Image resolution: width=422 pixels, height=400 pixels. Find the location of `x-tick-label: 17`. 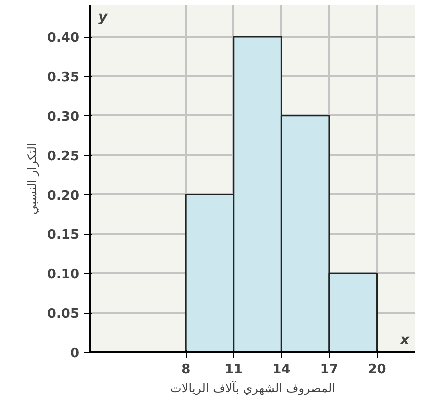

x-tick-label: 17 is located at coordinates (329, 370).